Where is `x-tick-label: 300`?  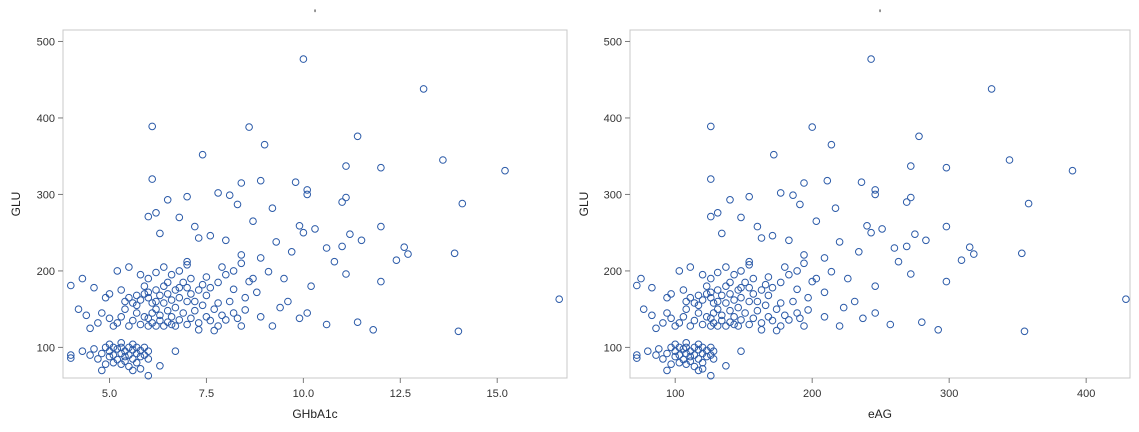 x-tick-label: 300 is located at coordinates (949, 394).